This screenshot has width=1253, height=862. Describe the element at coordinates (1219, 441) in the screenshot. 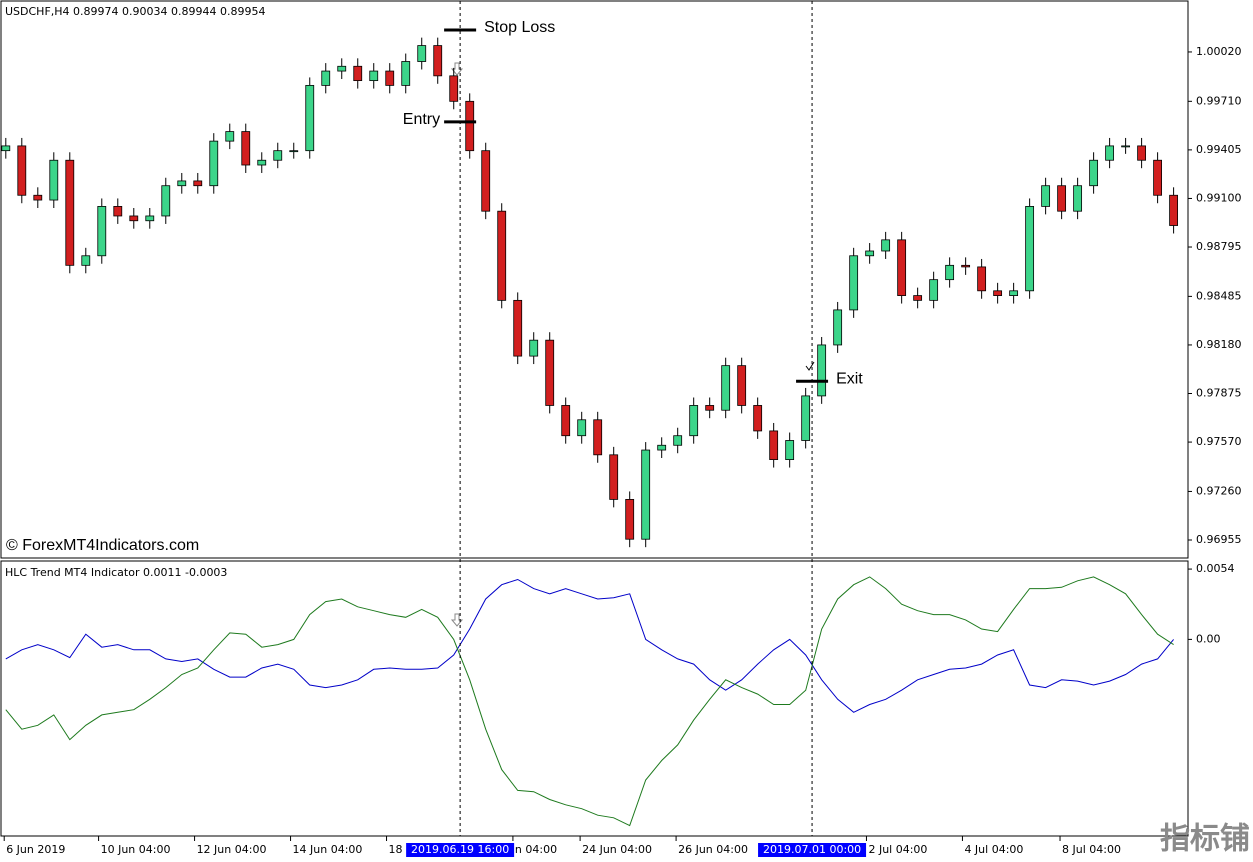

I see `y-tick-label: 0.97570` at that location.